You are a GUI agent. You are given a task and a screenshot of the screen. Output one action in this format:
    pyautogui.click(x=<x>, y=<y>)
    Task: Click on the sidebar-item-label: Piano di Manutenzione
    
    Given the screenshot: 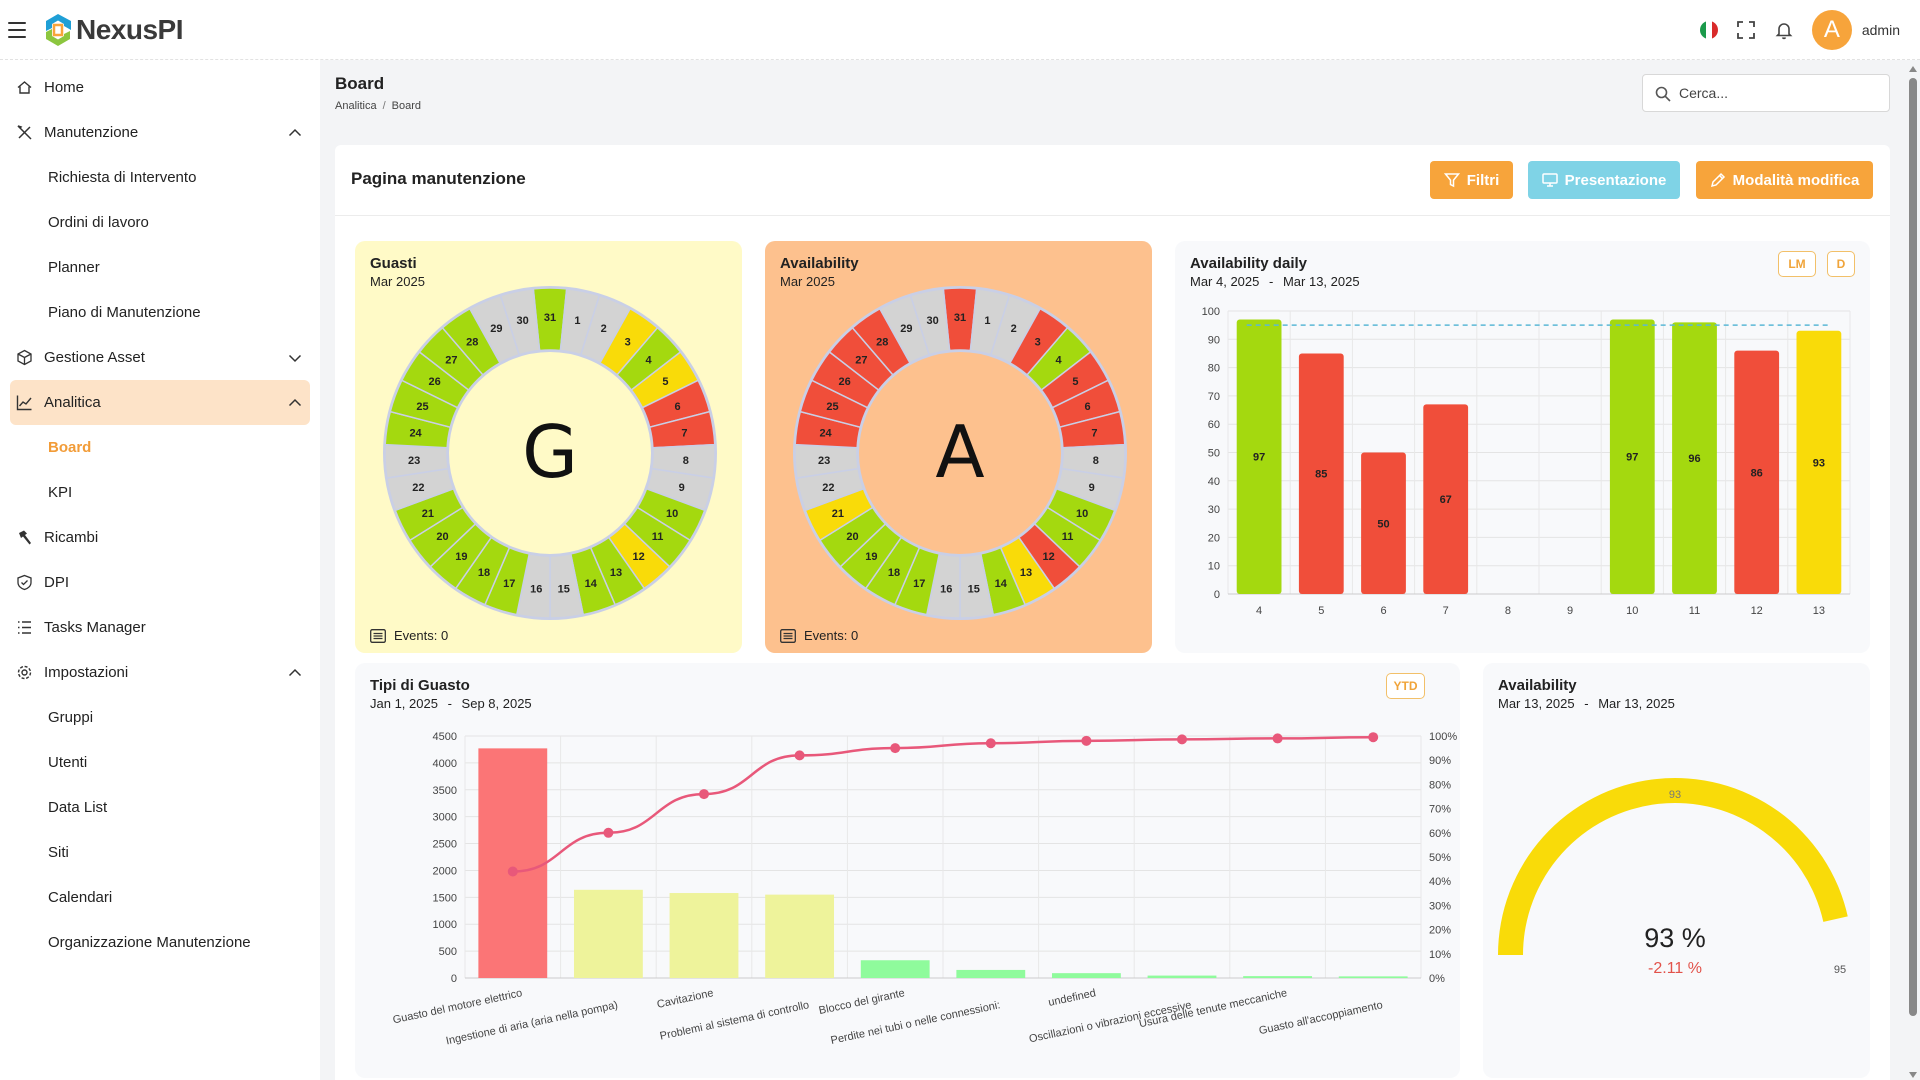 What is the action you would take?
    pyautogui.click(x=124, y=312)
    